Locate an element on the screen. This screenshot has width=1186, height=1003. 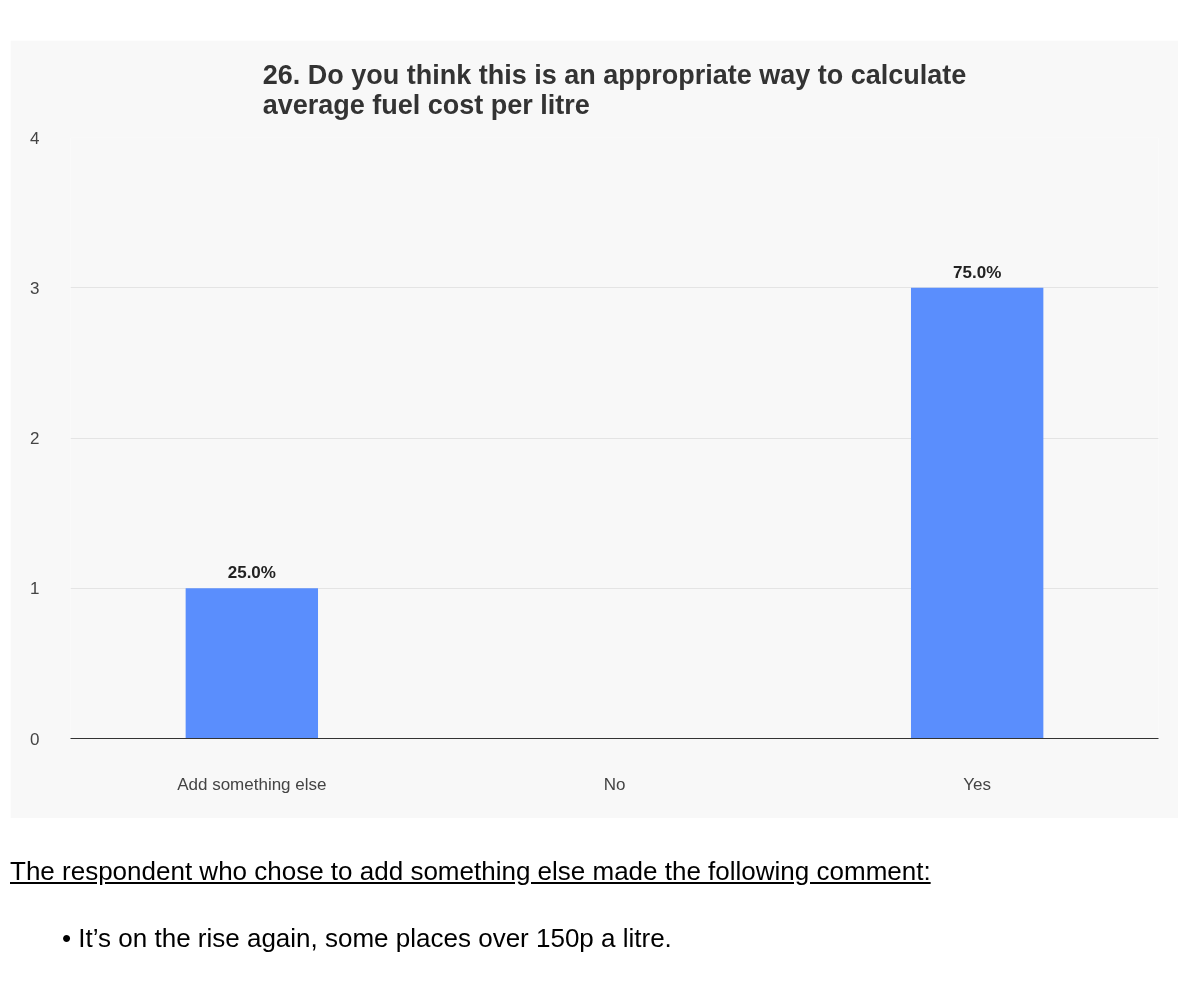
chart-title: 26. Do you think this is an appropriate way to calculate average fuel cost per litre is located at coordinates (614, 90).